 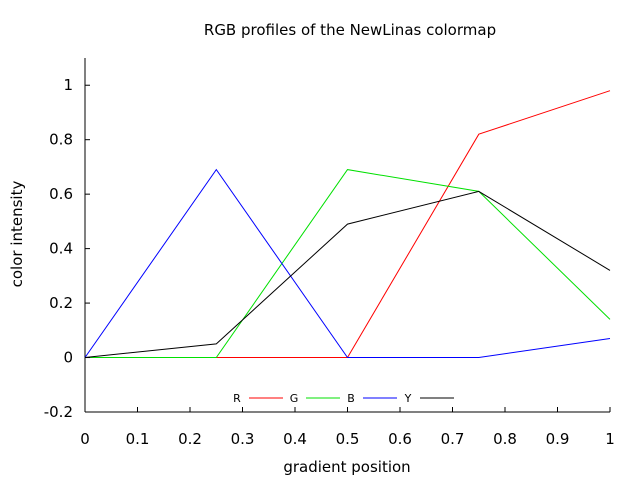 I want to click on legend-label-b: B, so click(x=351, y=398).